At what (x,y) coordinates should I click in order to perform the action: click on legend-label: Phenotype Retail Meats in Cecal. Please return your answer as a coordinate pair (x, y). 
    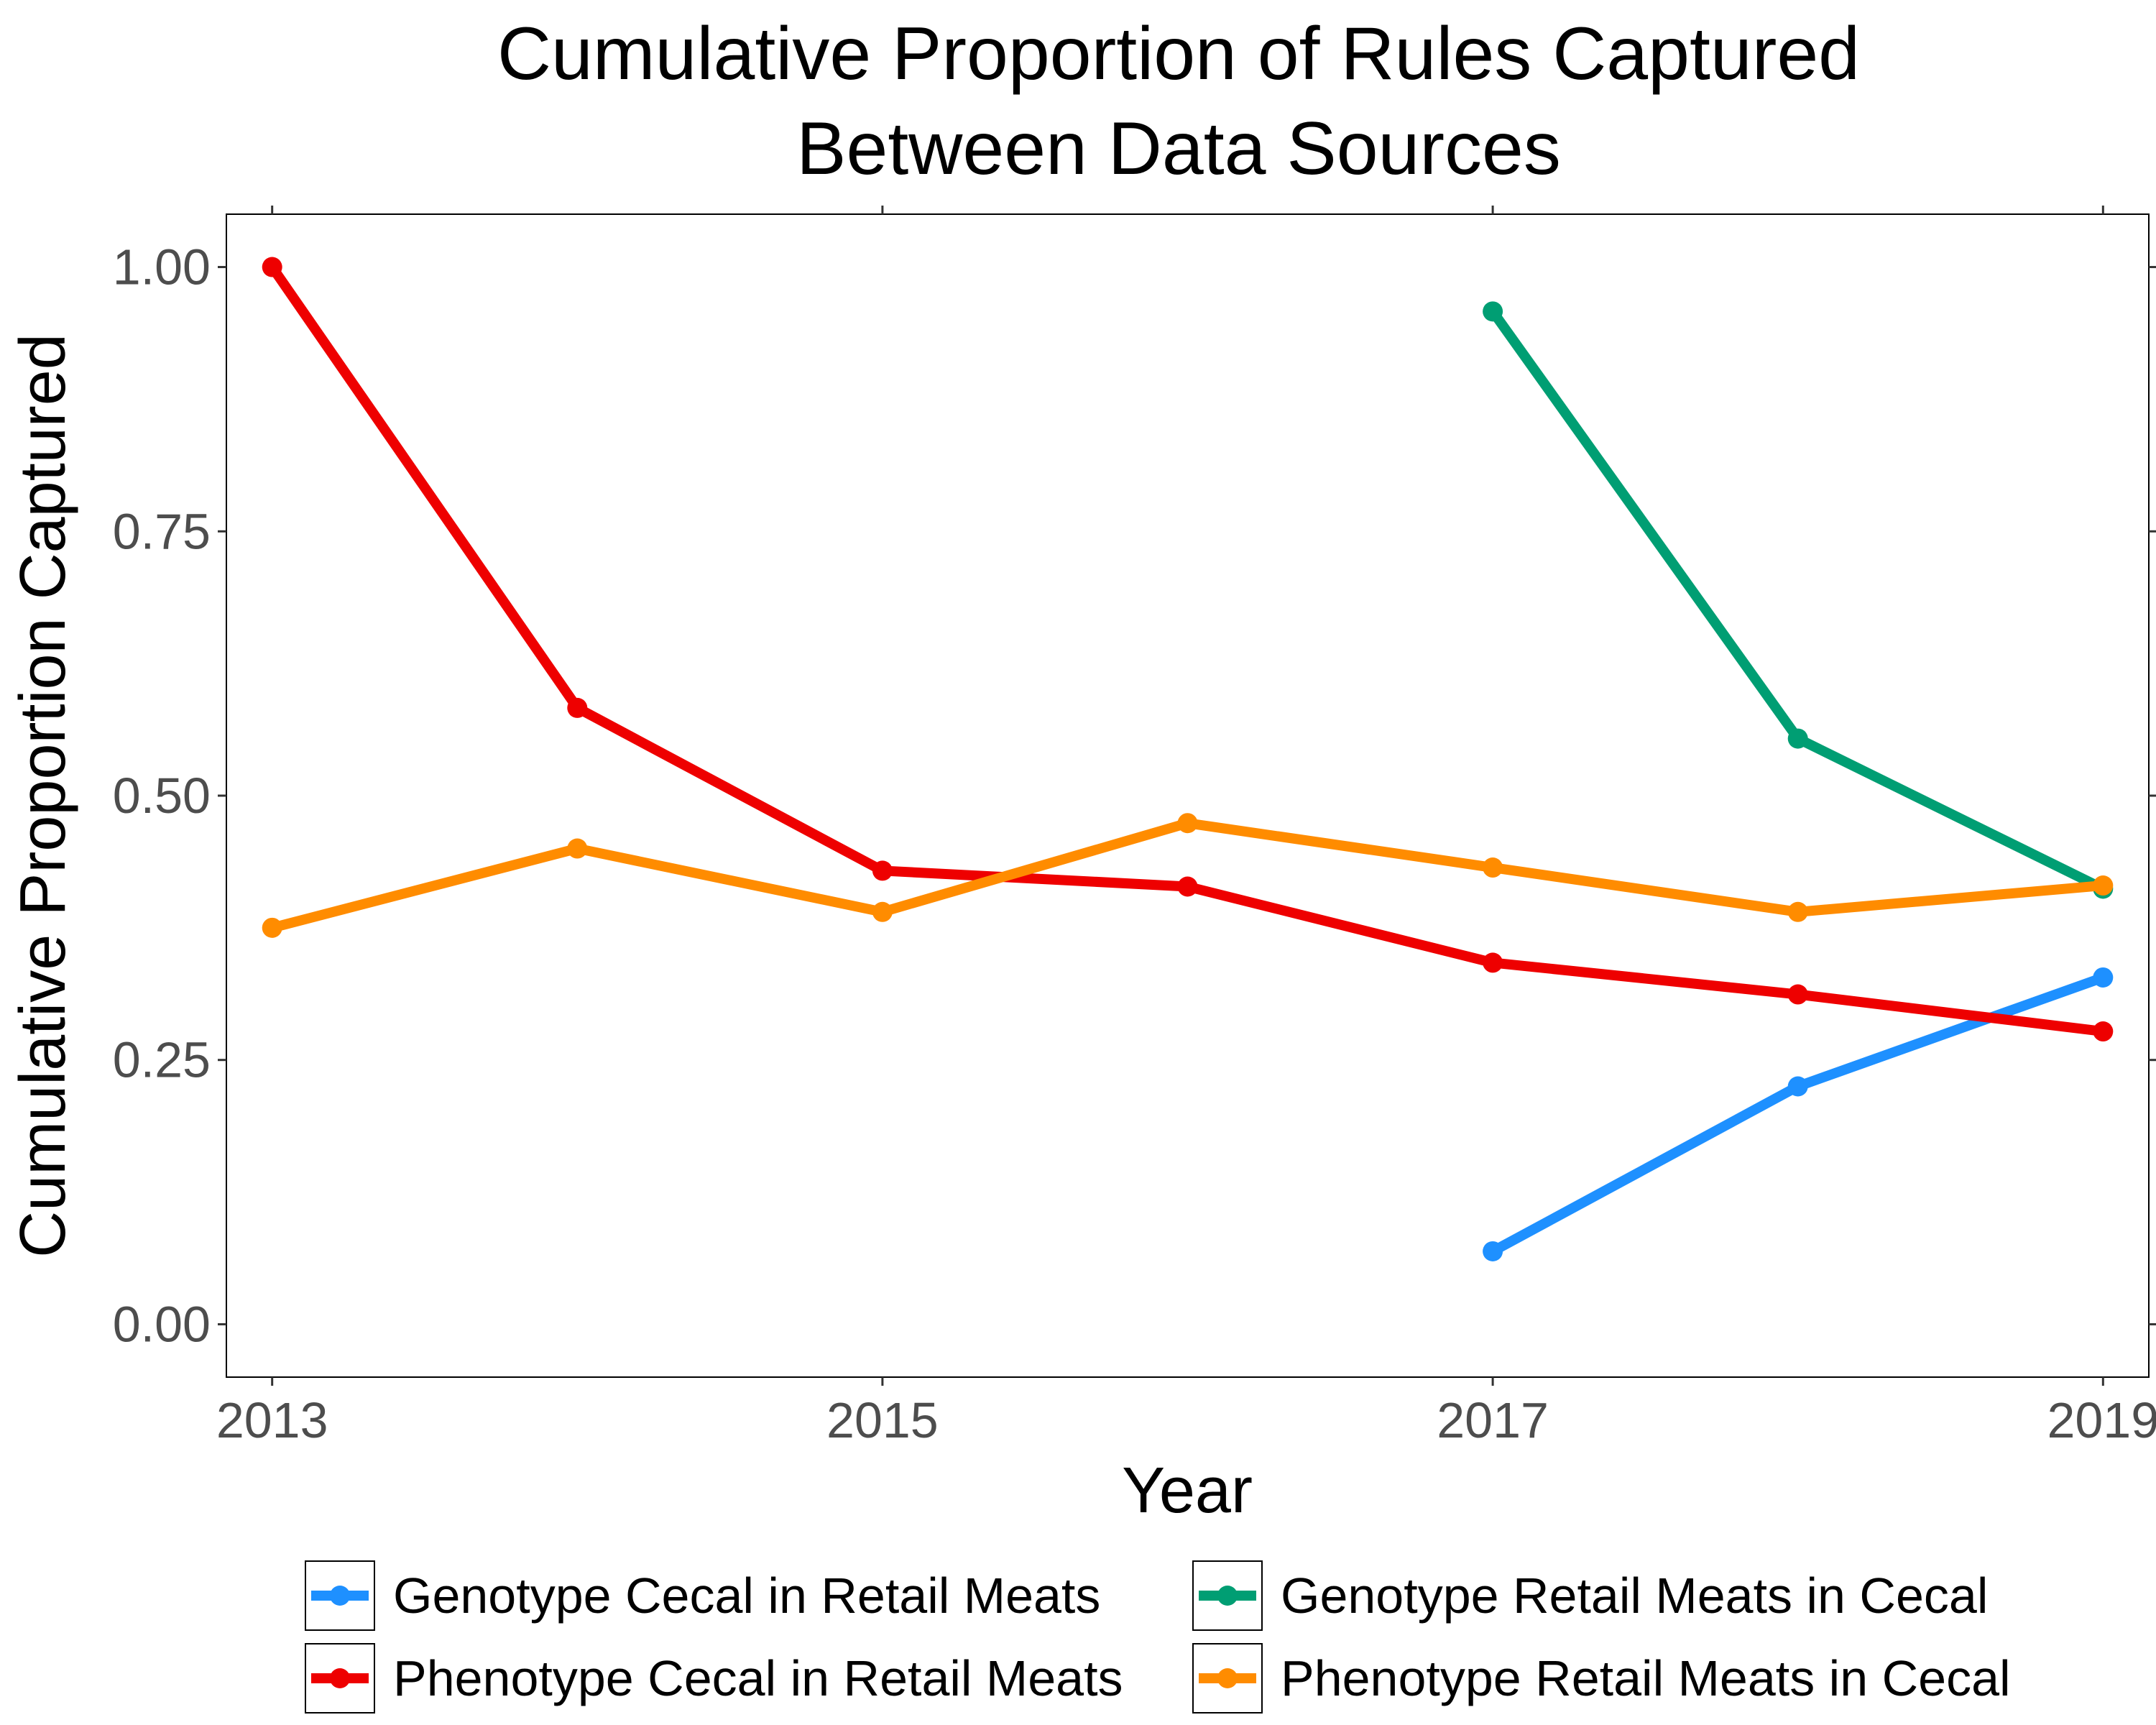
    Looking at the image, I should click on (1646, 1678).